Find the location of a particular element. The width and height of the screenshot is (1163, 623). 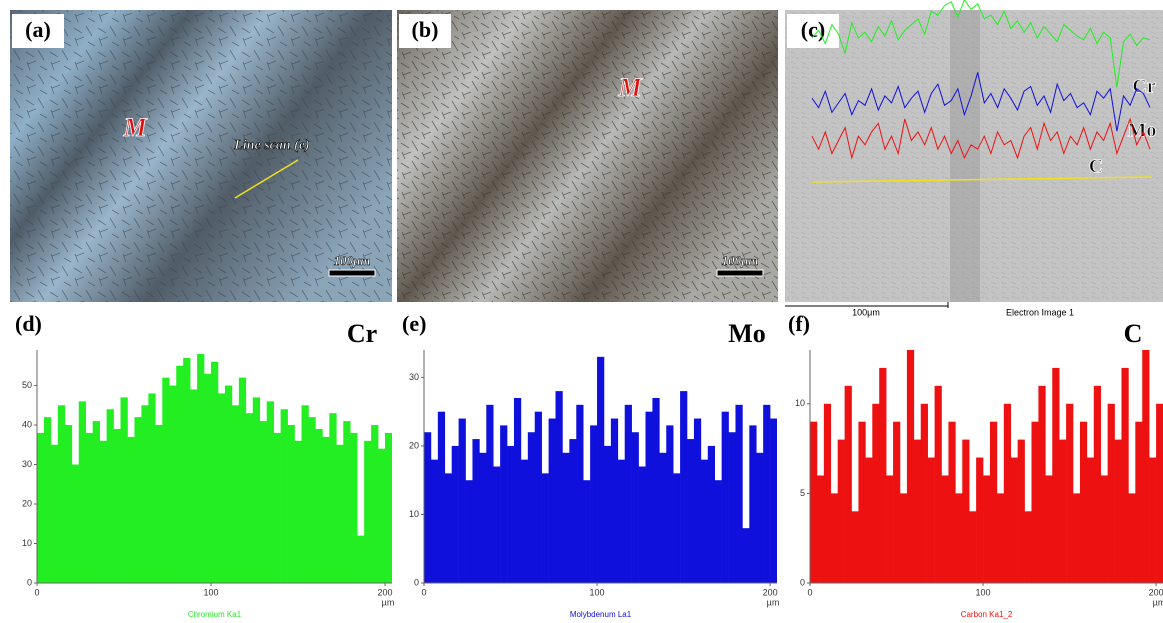

y-tick-label: 50 is located at coordinates (27, 385).